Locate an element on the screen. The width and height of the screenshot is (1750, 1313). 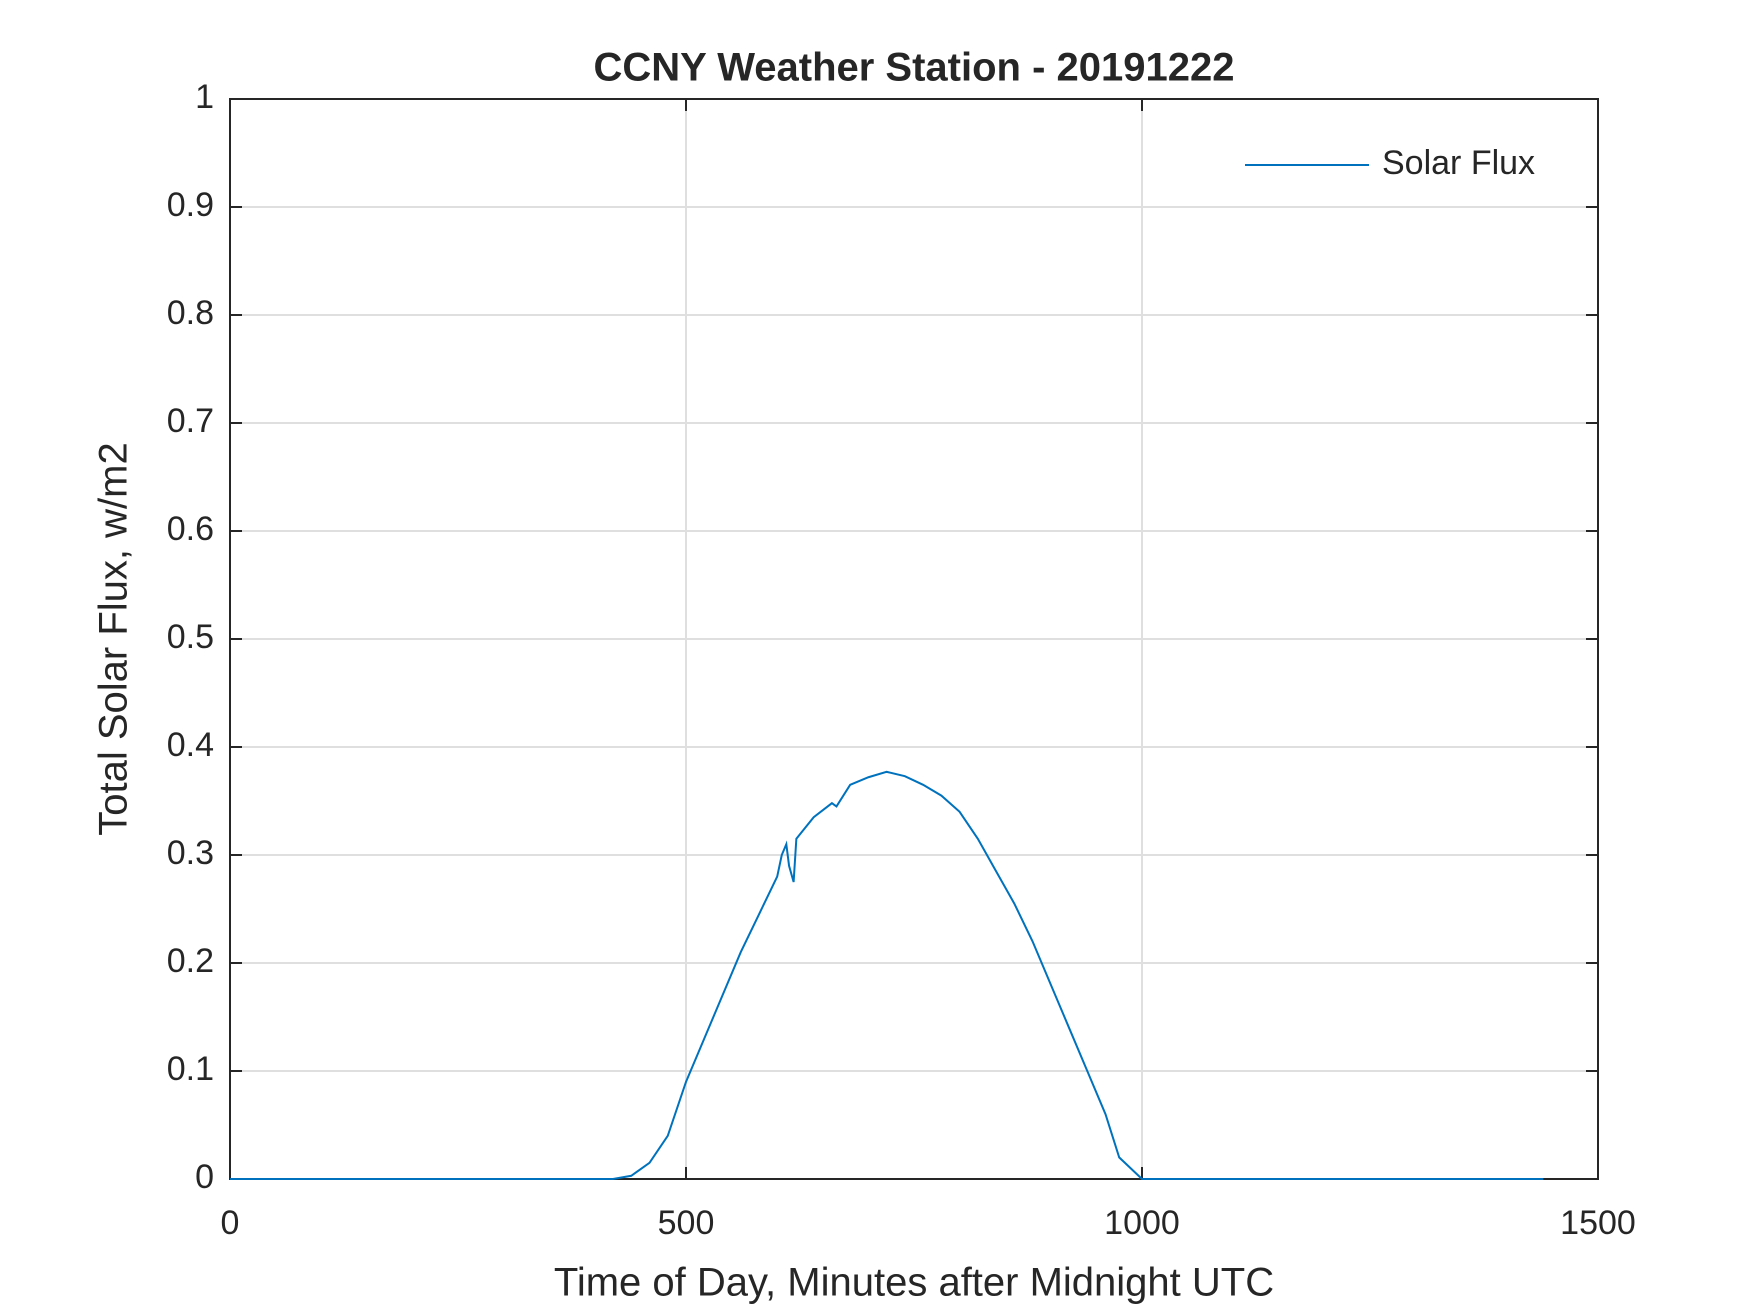
x-tick-label: 1500 is located at coordinates (1598, 1223).